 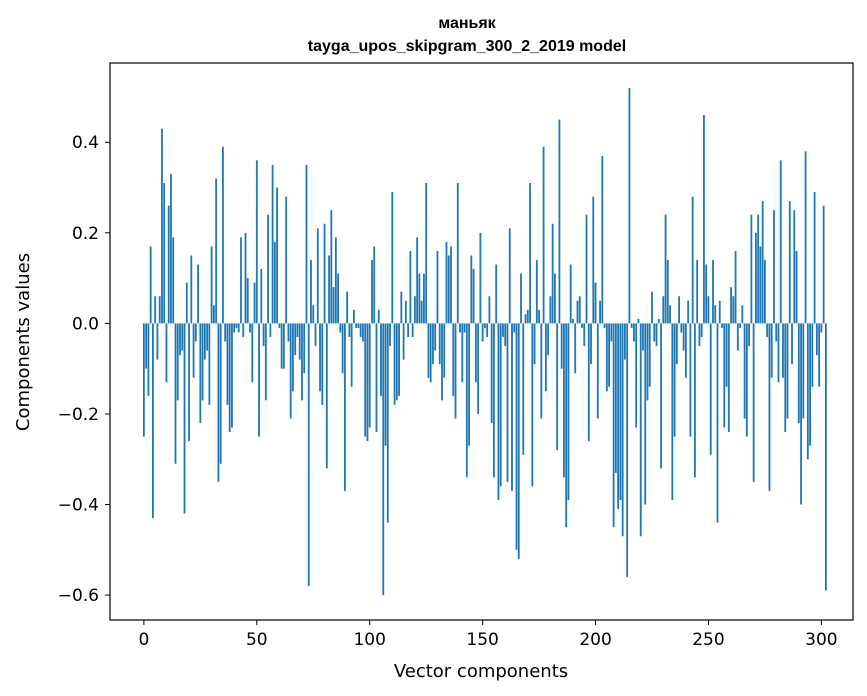 I want to click on y-tick-label: −0.6, so click(x=78, y=596).